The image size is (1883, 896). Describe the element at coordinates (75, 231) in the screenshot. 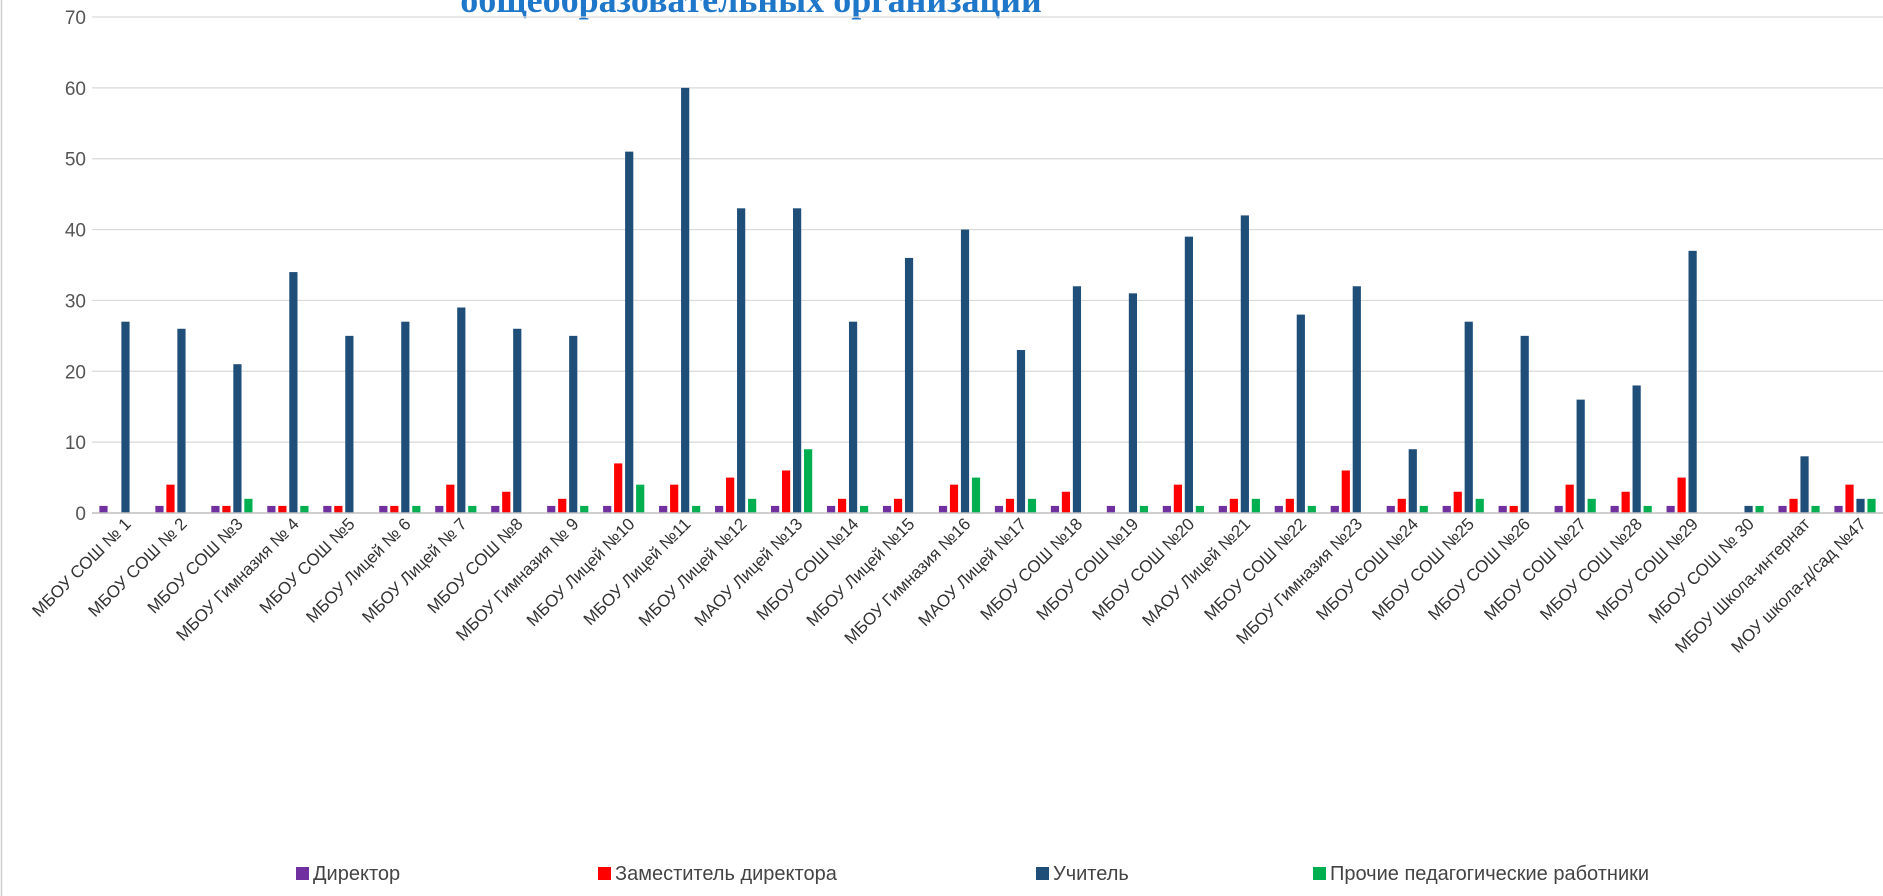

I see `y-tick-label: 40` at that location.